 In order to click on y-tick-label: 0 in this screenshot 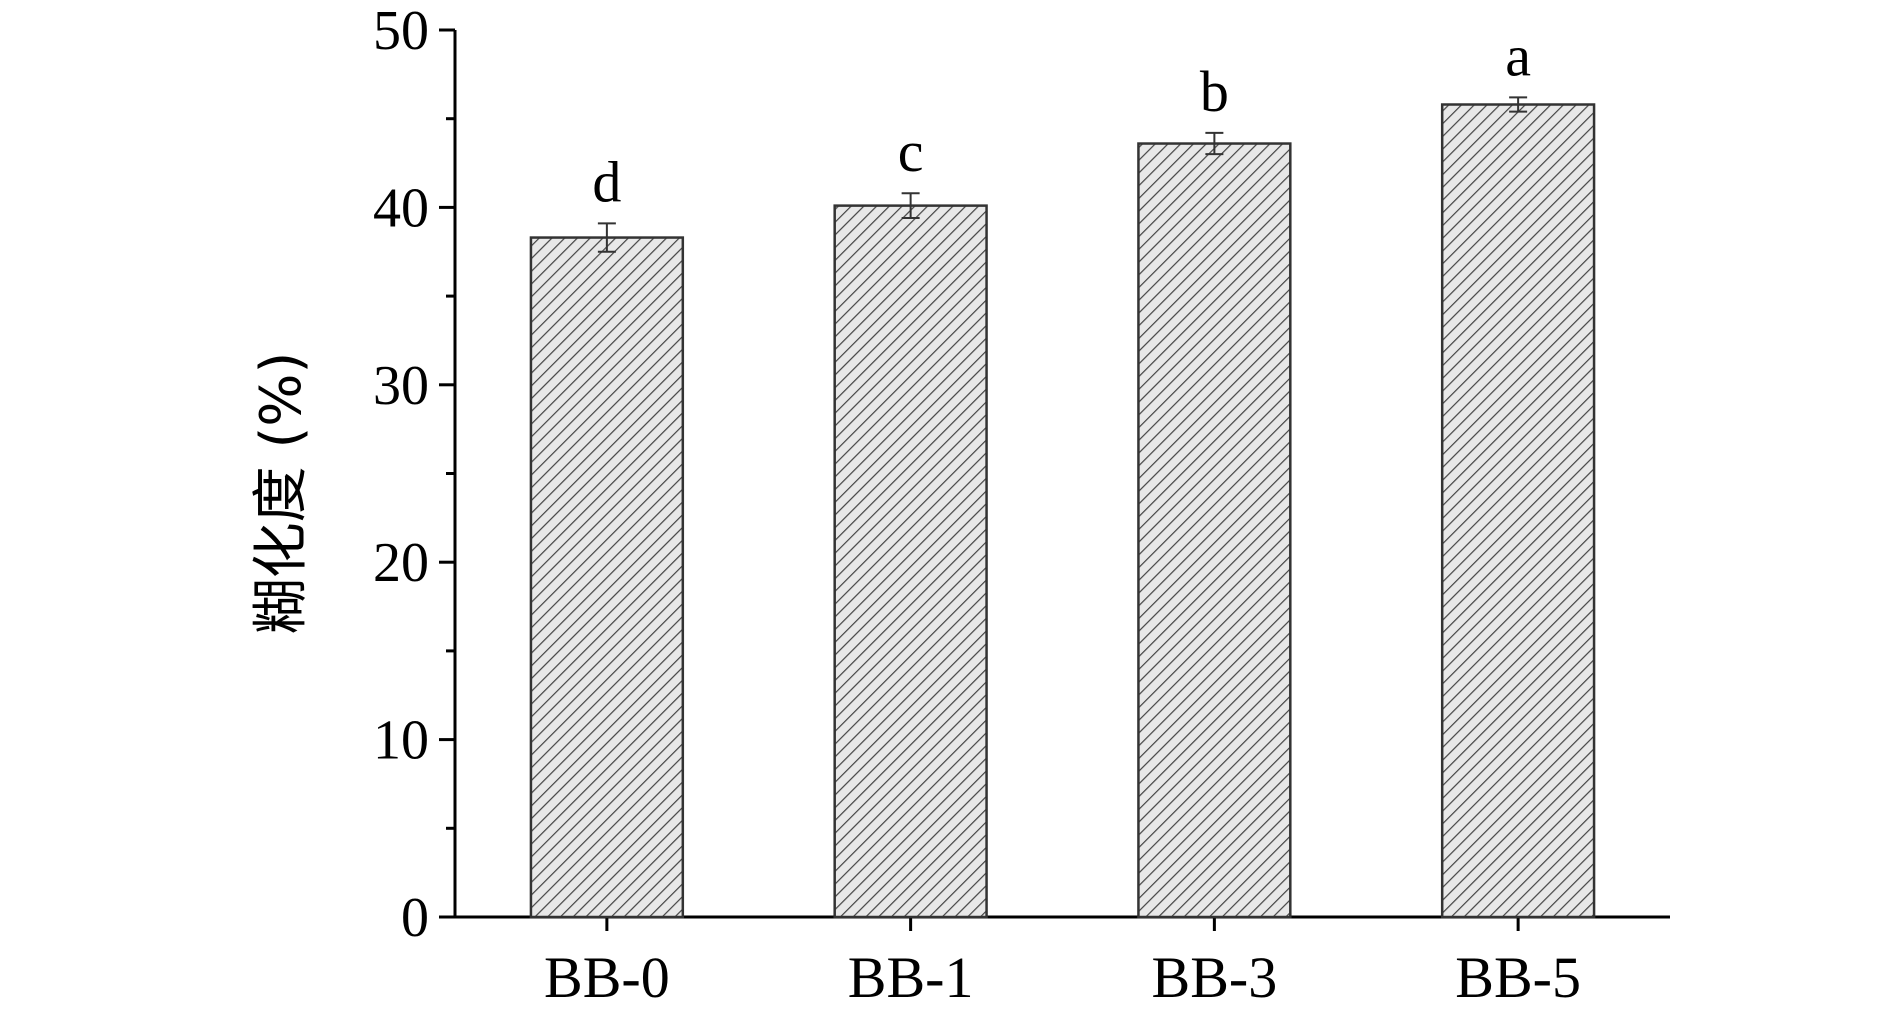, I will do `click(415, 918)`.